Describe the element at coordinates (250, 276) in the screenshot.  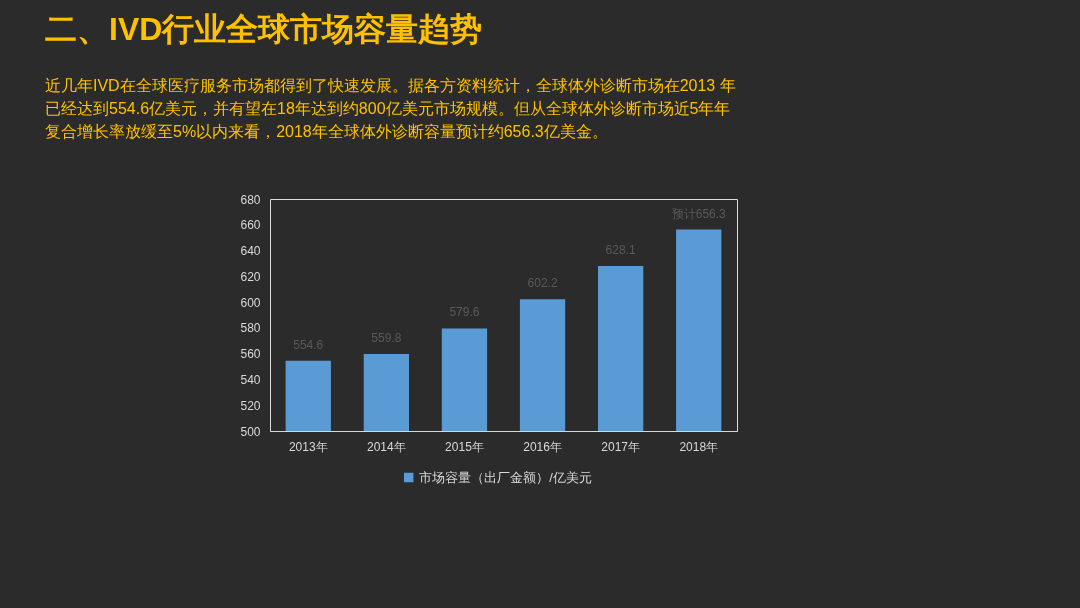
I see `y-tick-label: 620` at that location.